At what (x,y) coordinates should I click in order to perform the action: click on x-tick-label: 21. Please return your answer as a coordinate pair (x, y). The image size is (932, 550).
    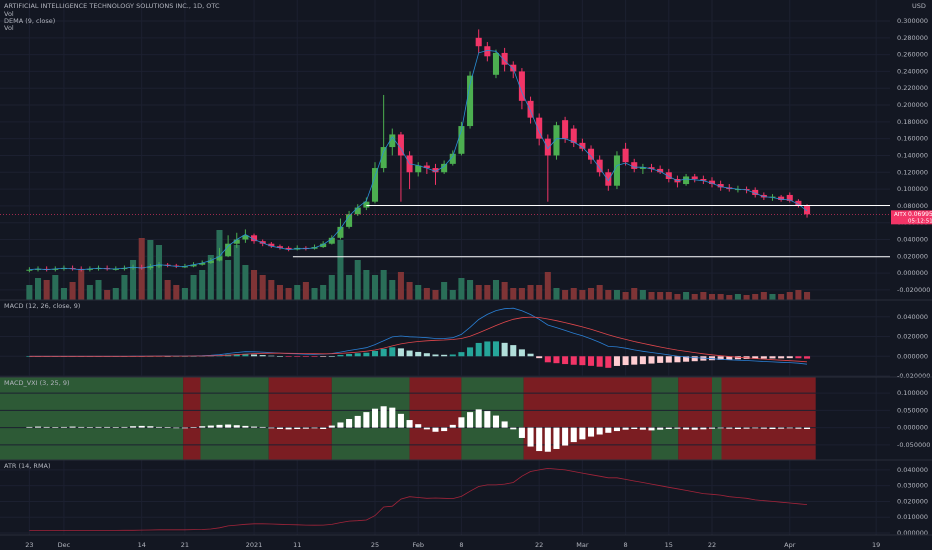
    Looking at the image, I should click on (185, 545).